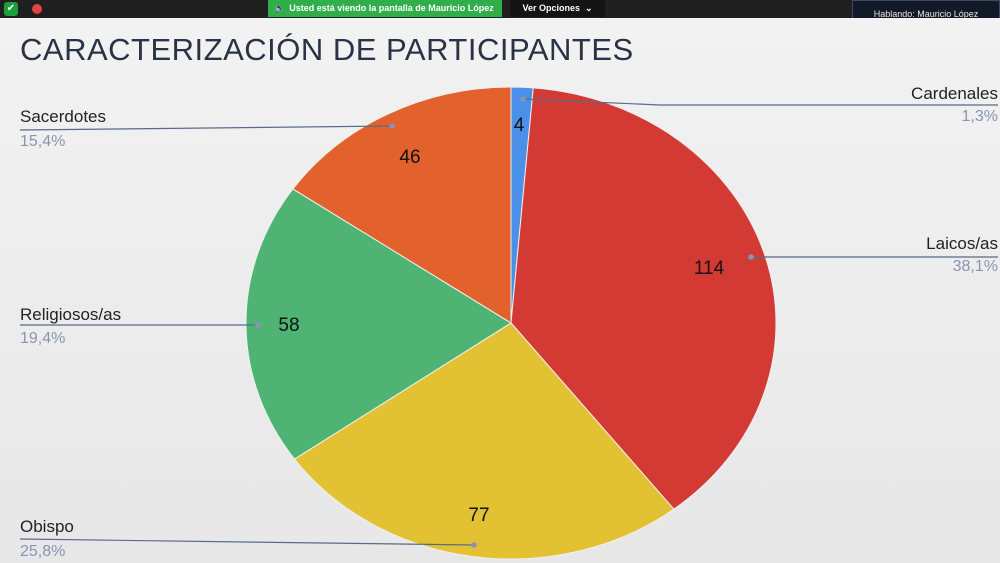 This screenshot has height=563, width=1000. What do you see at coordinates (975, 266) in the screenshot?
I see `slice-percent-label: 38,1%` at bounding box center [975, 266].